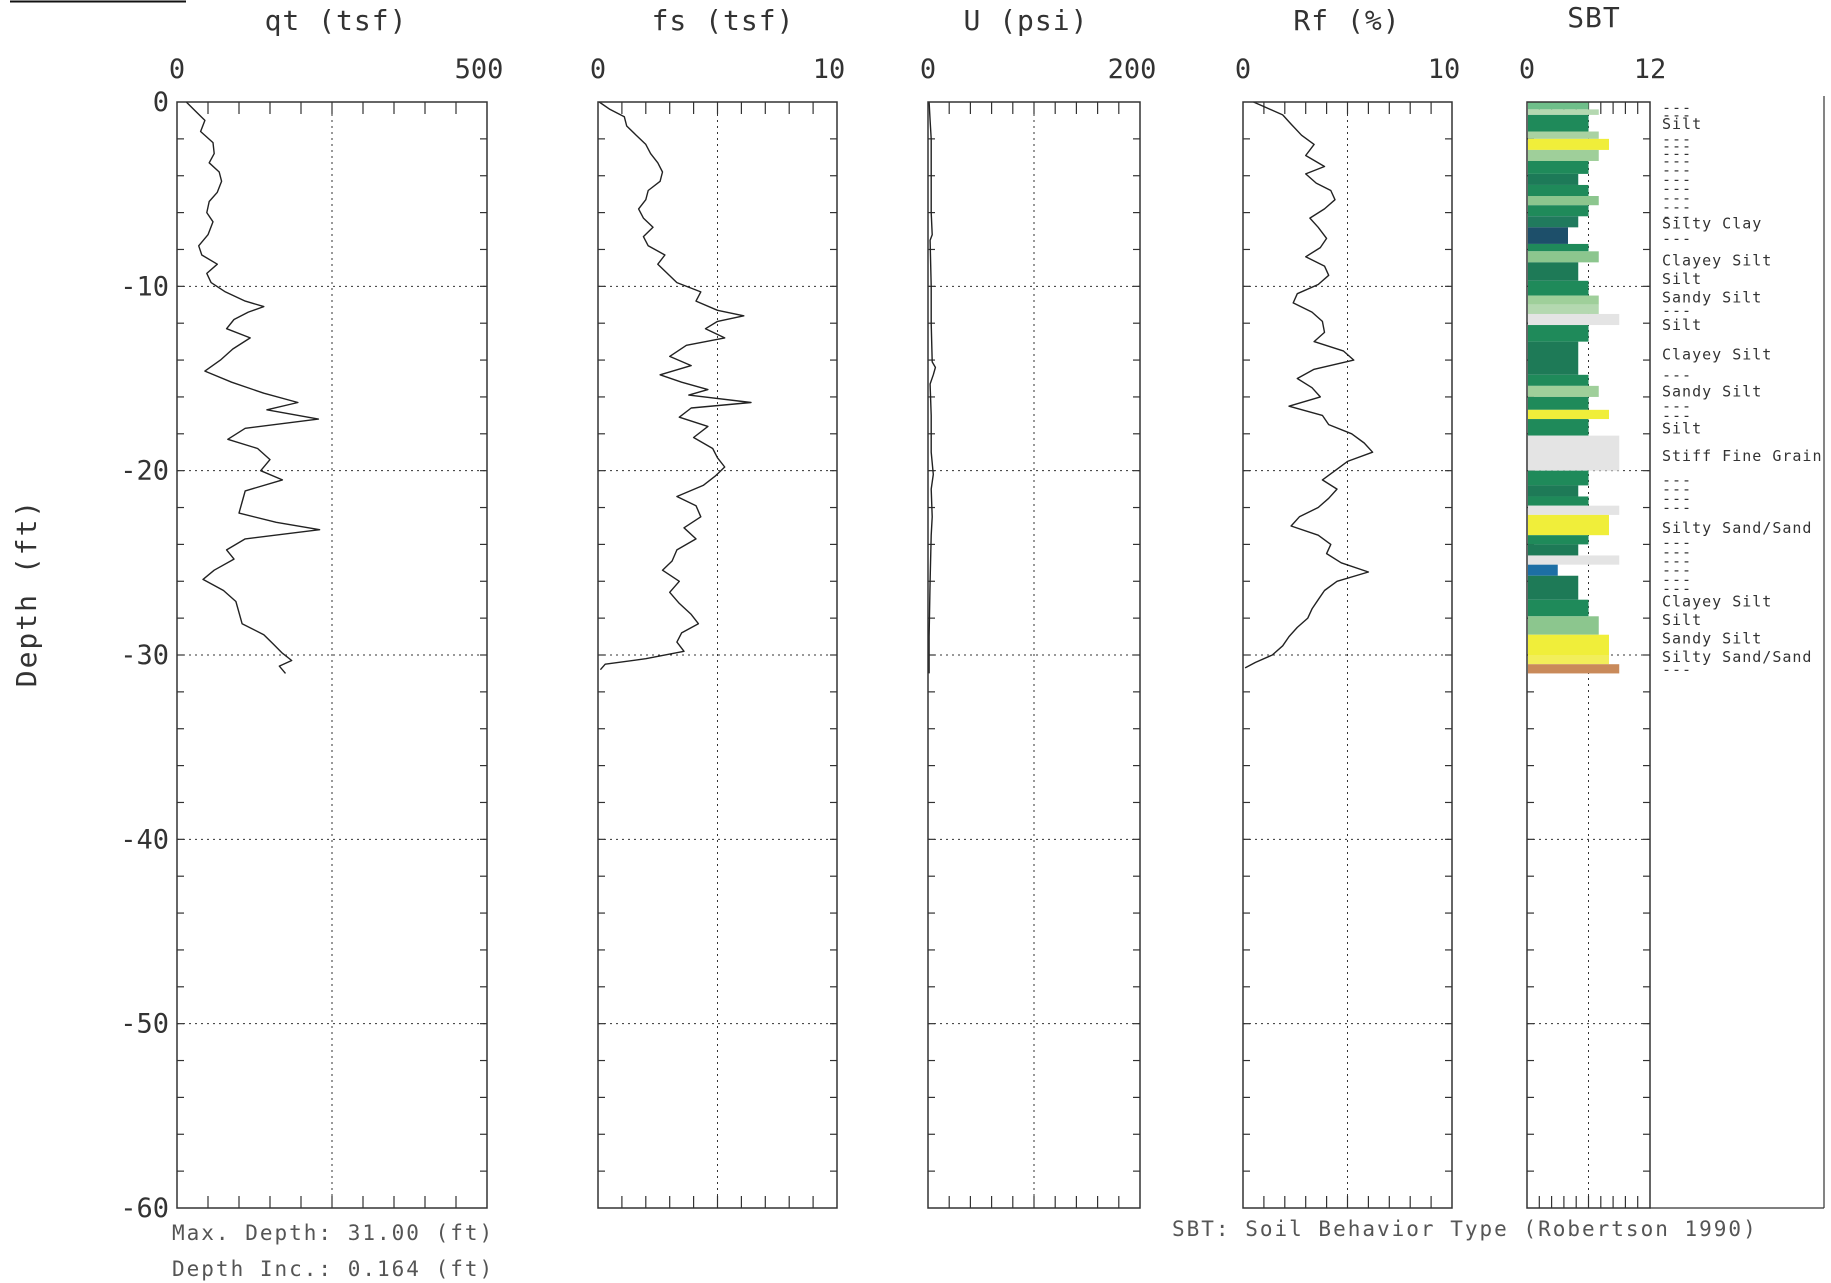 The width and height of the screenshot is (1831, 1283). Describe the element at coordinates (144, 839) in the screenshot. I see `y-tick-label: -40` at that location.